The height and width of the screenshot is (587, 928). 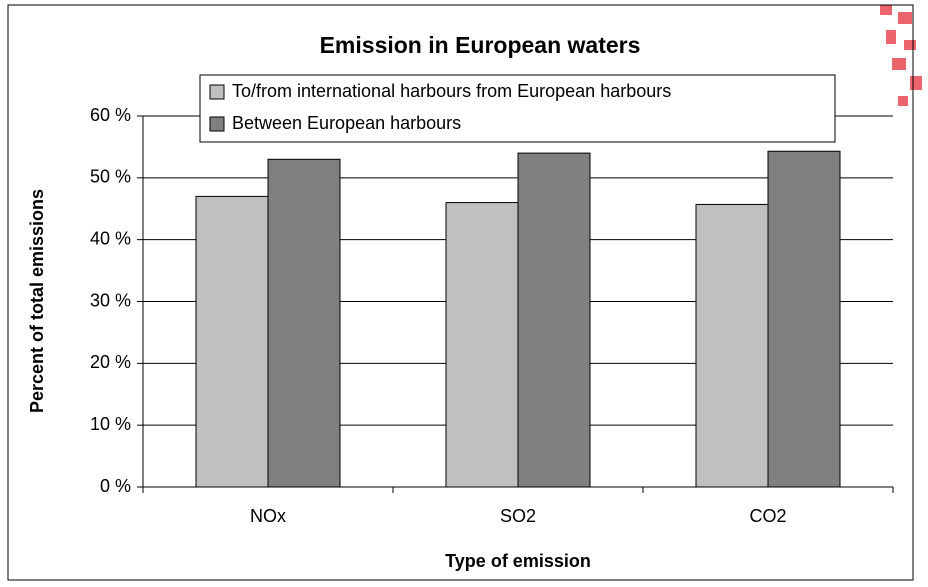 What do you see at coordinates (518, 561) in the screenshot?
I see `x-axis-title: Type of emission` at bounding box center [518, 561].